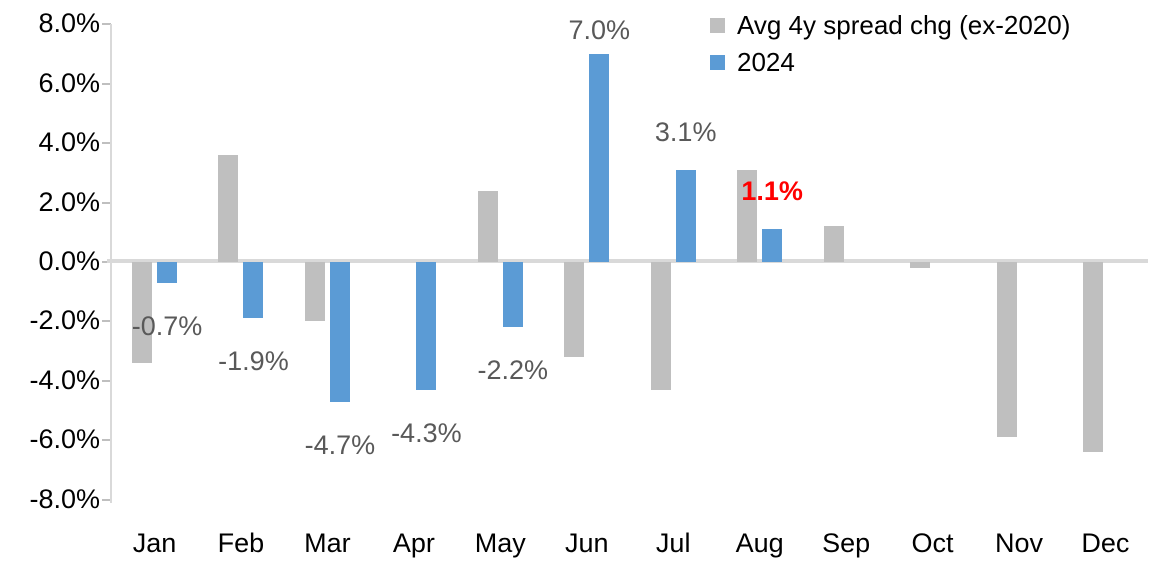 This screenshot has width=1152, height=570. Describe the element at coordinates (426, 432) in the screenshot. I see `data-label-apr: -4.3%` at that location.